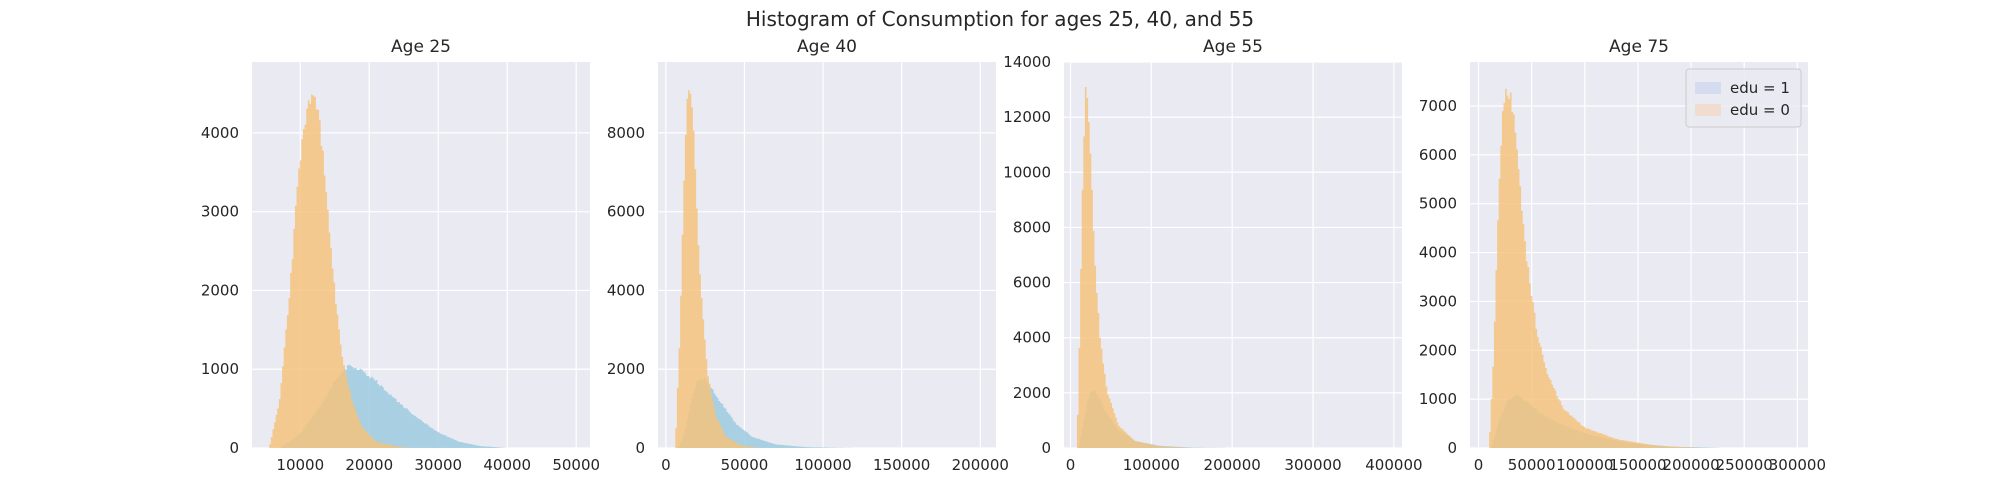  I want to click on legend-label: edu = 0, so click(1760, 110).